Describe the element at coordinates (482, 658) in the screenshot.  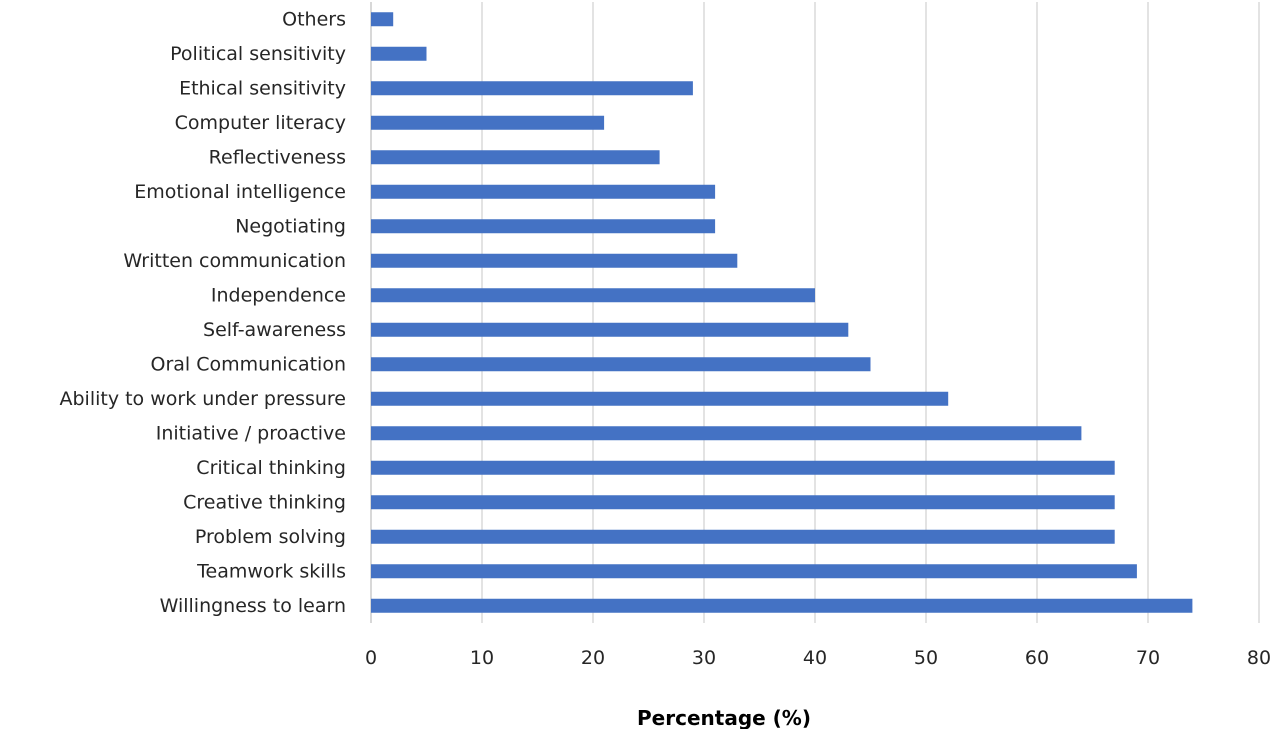
I see `x-tick-label: 10` at that location.